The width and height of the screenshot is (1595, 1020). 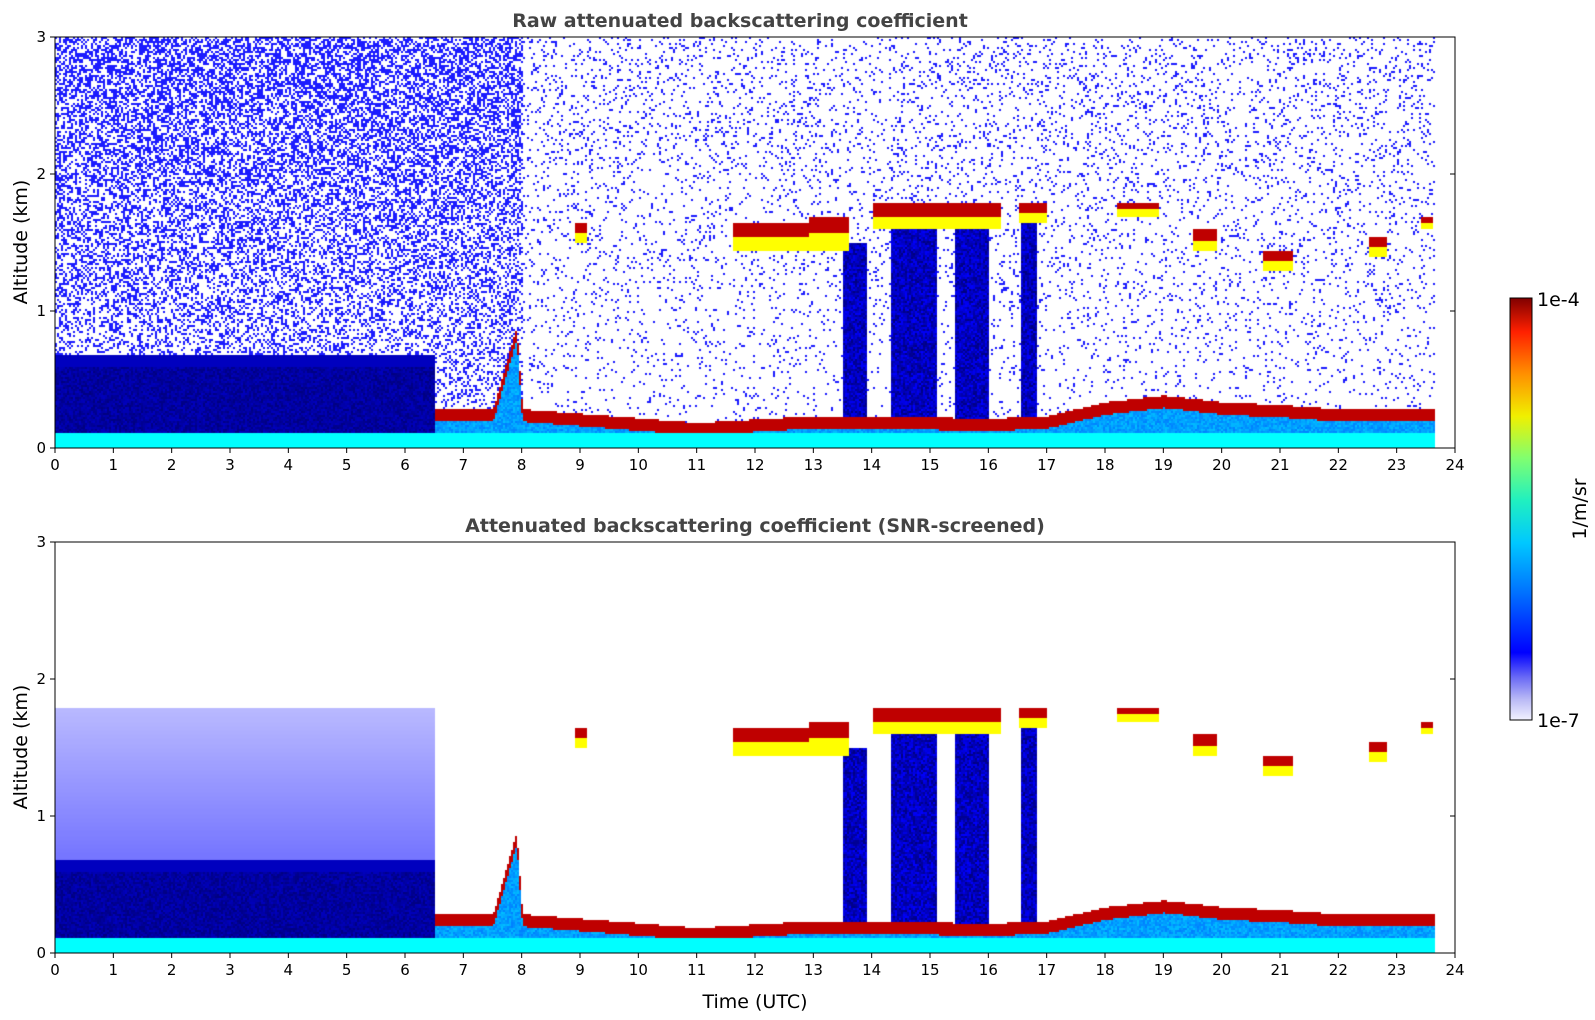 I want to click on colorbar-label: 1/m/sr, so click(x=1580, y=508).